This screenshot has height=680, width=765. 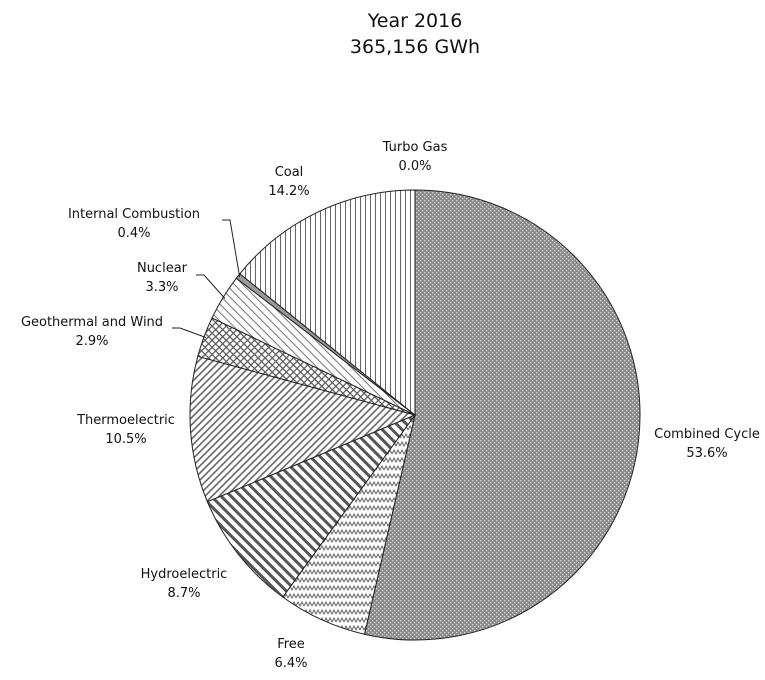 What do you see at coordinates (290, 663) in the screenshot?
I see `slice-value-free: 6.4%` at bounding box center [290, 663].